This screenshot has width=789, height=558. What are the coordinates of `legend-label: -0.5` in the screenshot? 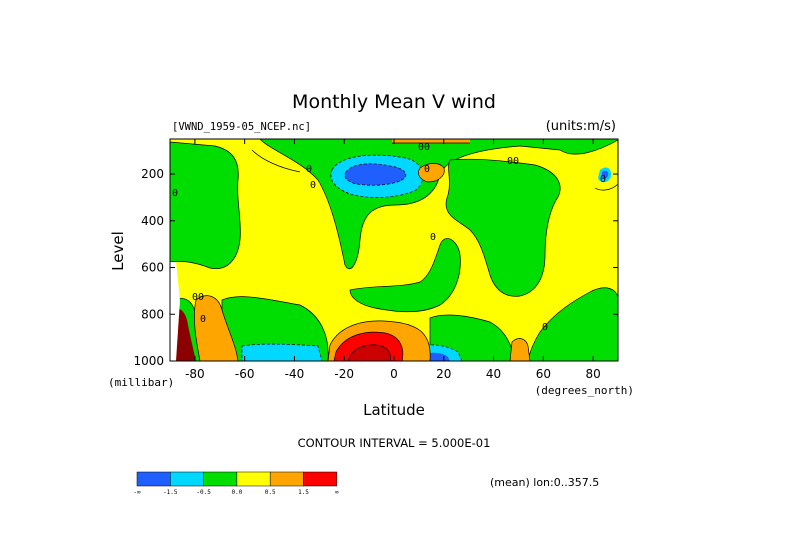 It's located at (203, 492).